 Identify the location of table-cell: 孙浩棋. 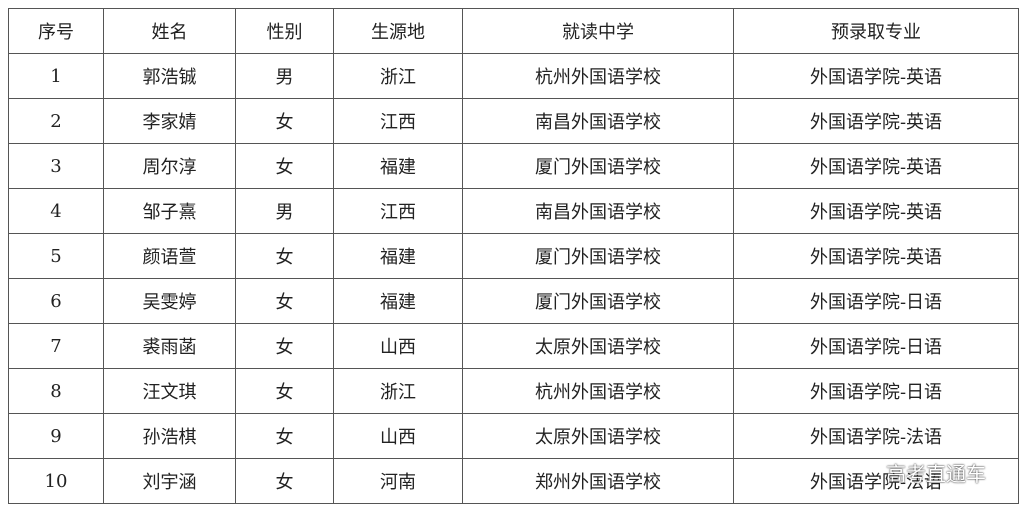
(169, 436).